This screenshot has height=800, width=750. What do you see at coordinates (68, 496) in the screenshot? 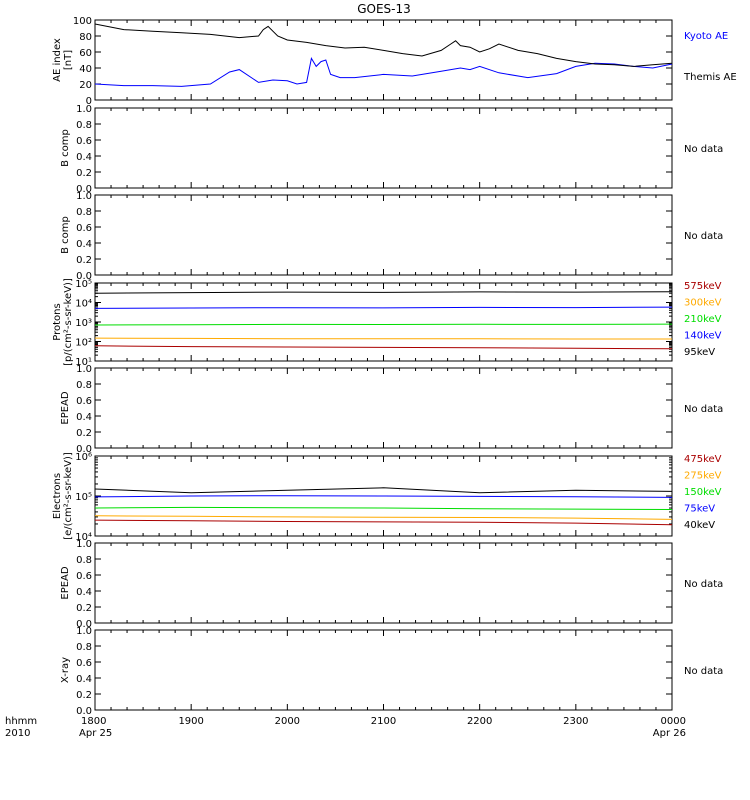
I see `y-axis-label: [e/(cm²-s-sr-keV)]` at bounding box center [68, 496].